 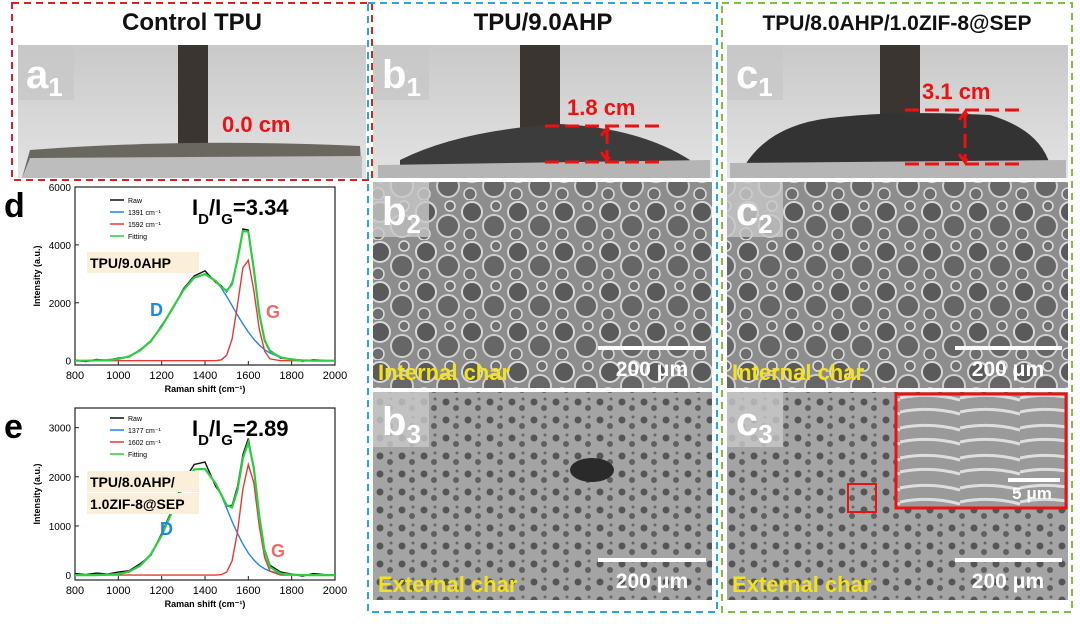 What do you see at coordinates (754, 214) in the screenshot?
I see `panel-label: c2` at bounding box center [754, 214].